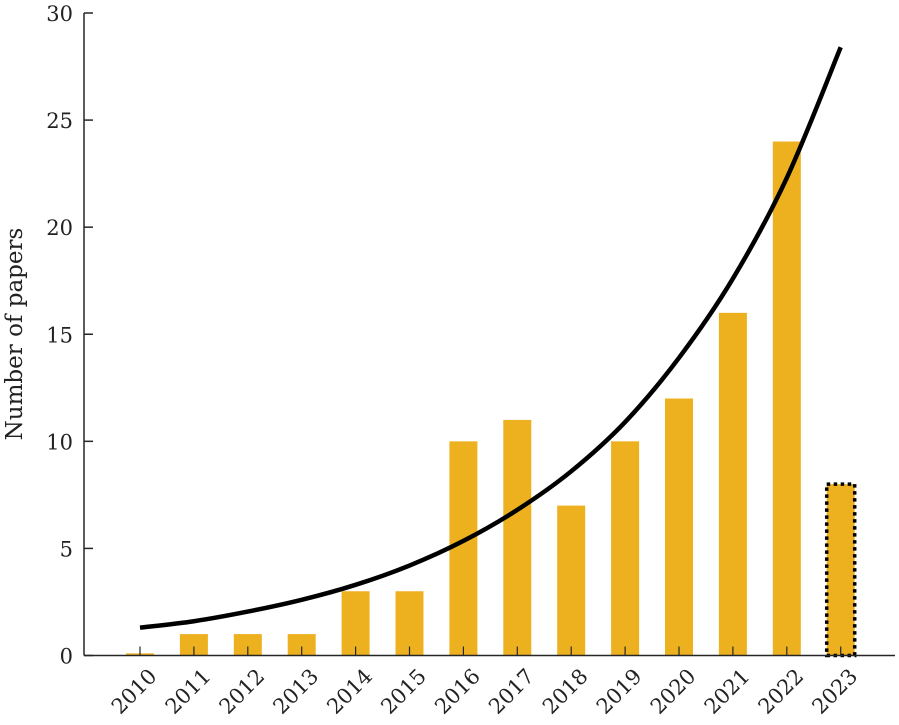 The image size is (899, 725). I want to click on x-tick-label: 2019, so click(619, 691).